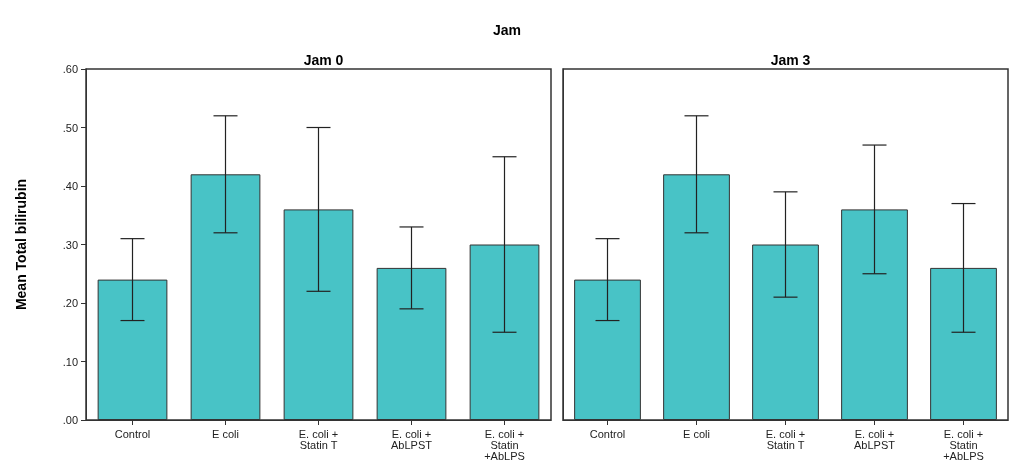 This screenshot has width=1014, height=463. Describe the element at coordinates (323, 60) in the screenshot. I see `chart-title: Jam 0` at that location.